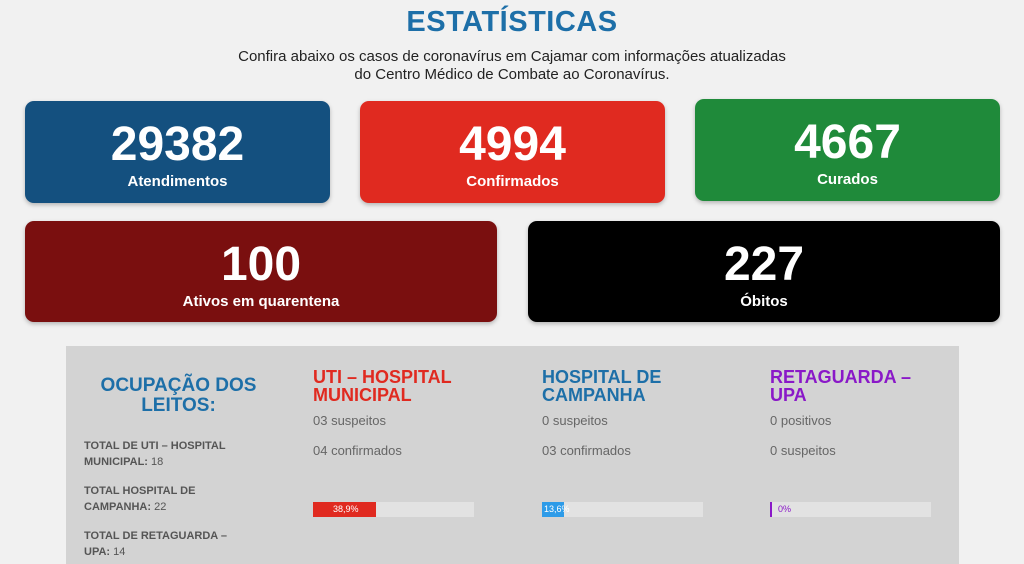 The width and height of the screenshot is (1024, 564). I want to click on stat-value: 227, so click(764, 264).